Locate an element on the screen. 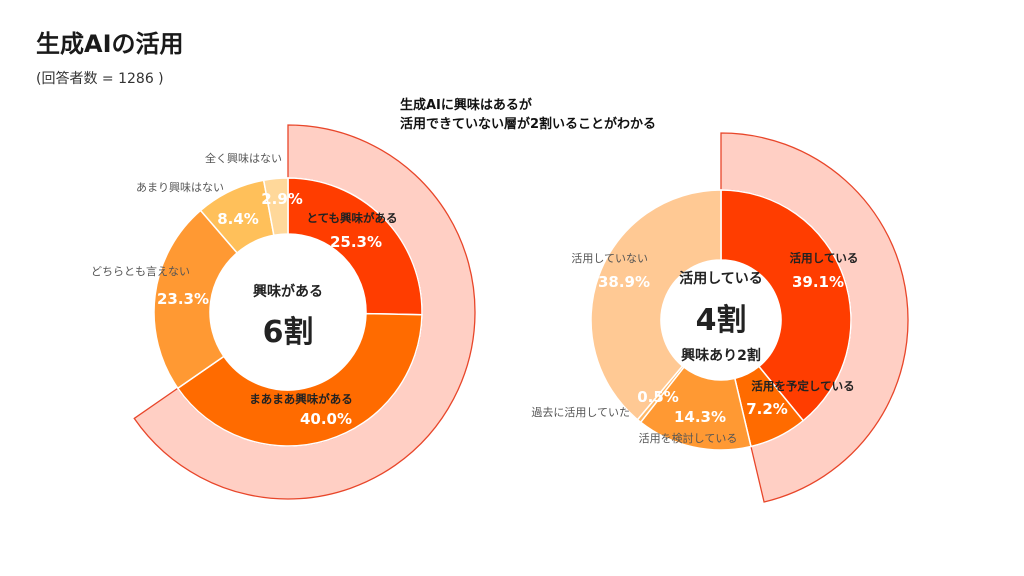 The height and width of the screenshot is (576, 1024). slice-name-label: まあまあ興味がある is located at coordinates (301, 399).